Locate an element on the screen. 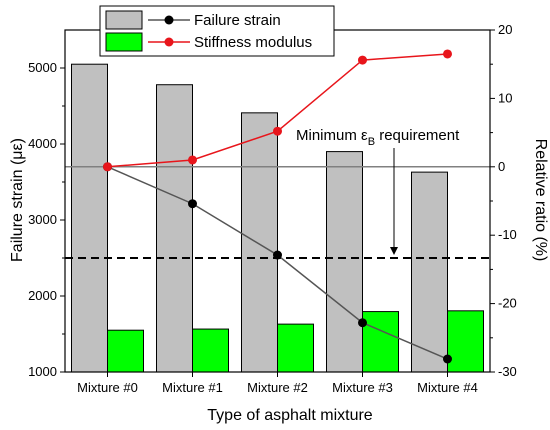 The width and height of the screenshot is (550, 430). legend-swatch-failure-strain-bar is located at coordinates (124, 20).